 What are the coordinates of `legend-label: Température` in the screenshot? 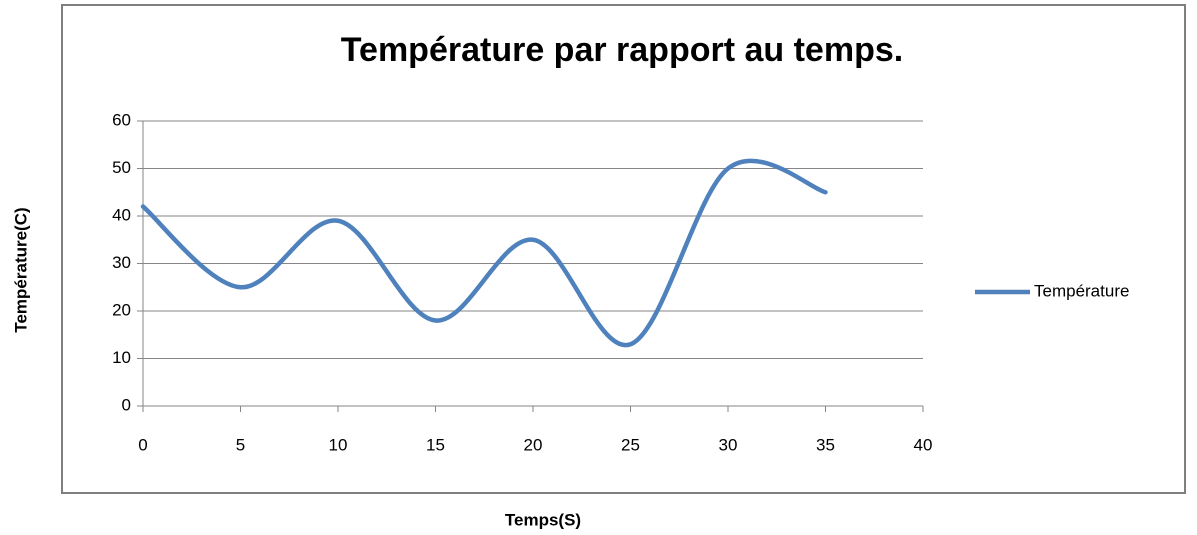 It's located at (1081, 290).